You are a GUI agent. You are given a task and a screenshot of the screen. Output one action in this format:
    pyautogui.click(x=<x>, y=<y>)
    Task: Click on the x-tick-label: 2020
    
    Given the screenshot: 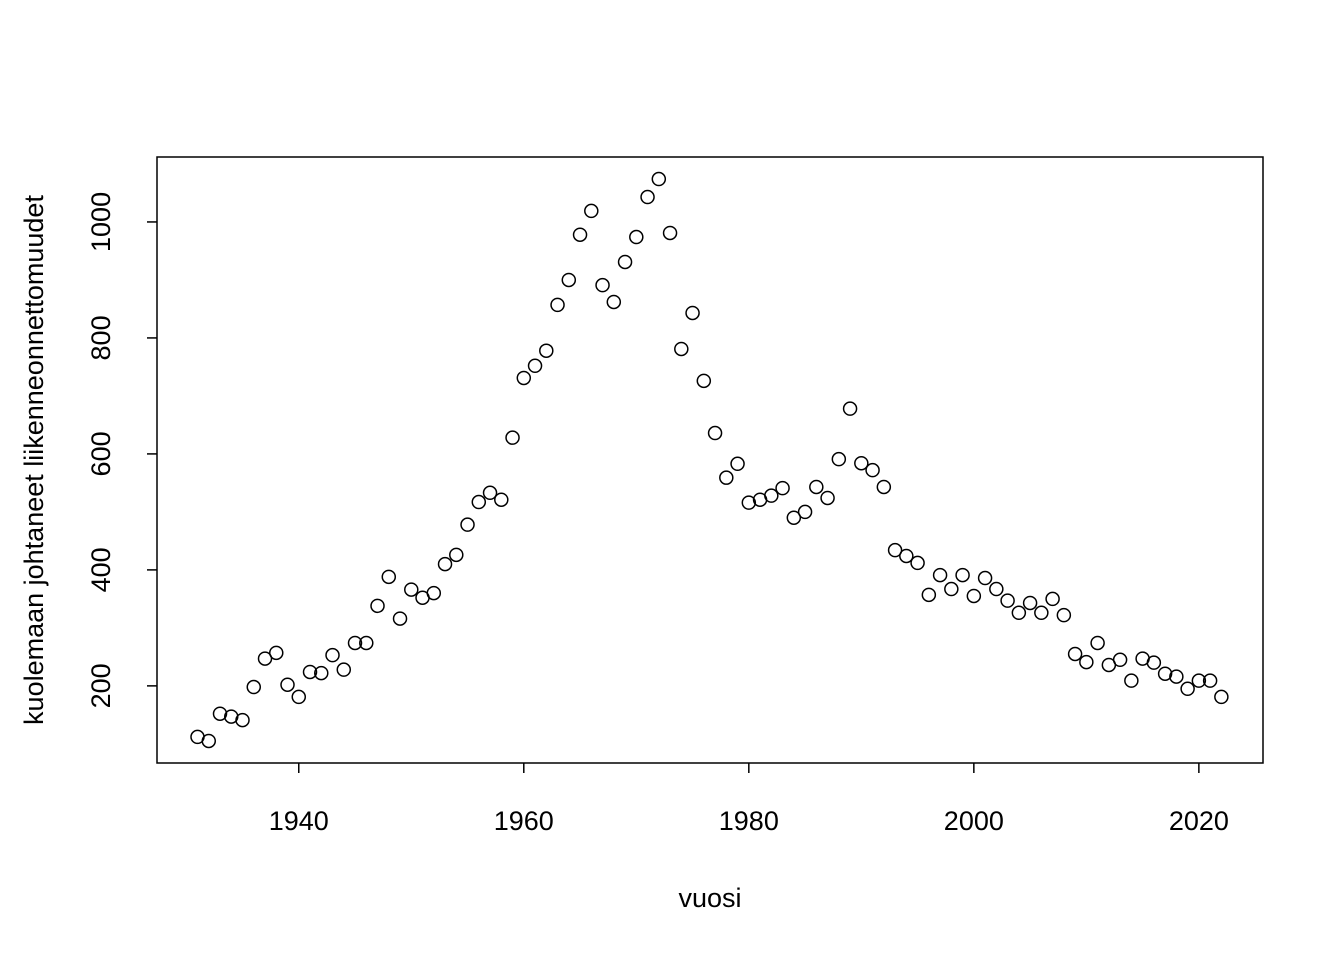 What is the action you would take?
    pyautogui.click(x=1199, y=821)
    